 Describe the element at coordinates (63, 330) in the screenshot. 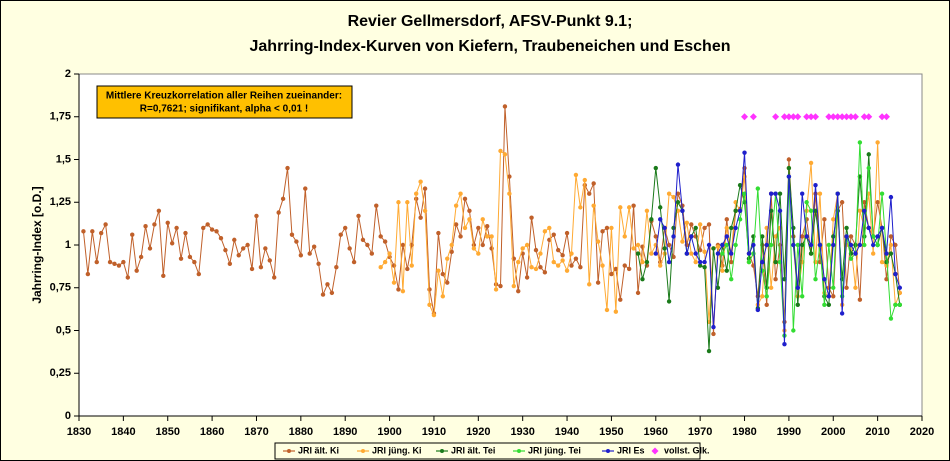

I see `y-tick-label: 0,5` at that location.